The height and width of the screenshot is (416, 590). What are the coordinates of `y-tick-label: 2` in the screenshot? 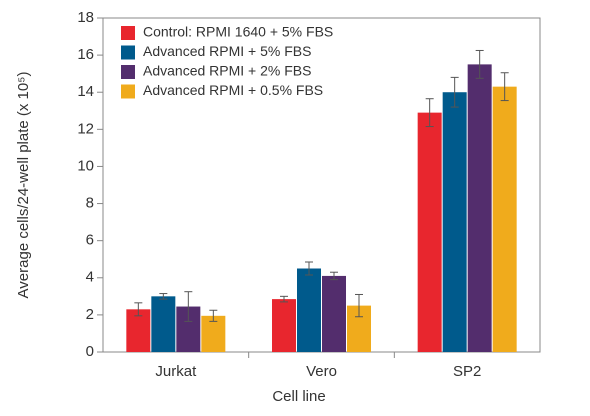 It's located at (90, 314).